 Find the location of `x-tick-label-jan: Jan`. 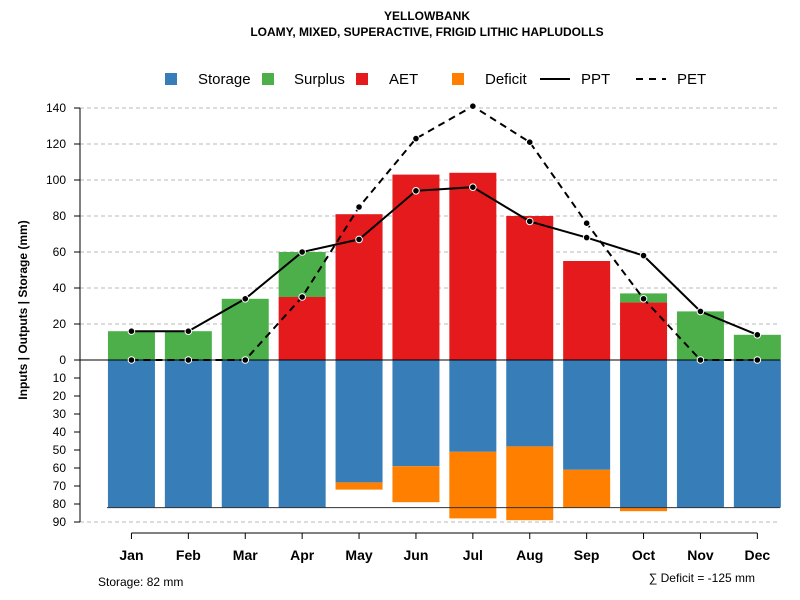

x-tick-label-jan: Jan is located at coordinates (131, 555).